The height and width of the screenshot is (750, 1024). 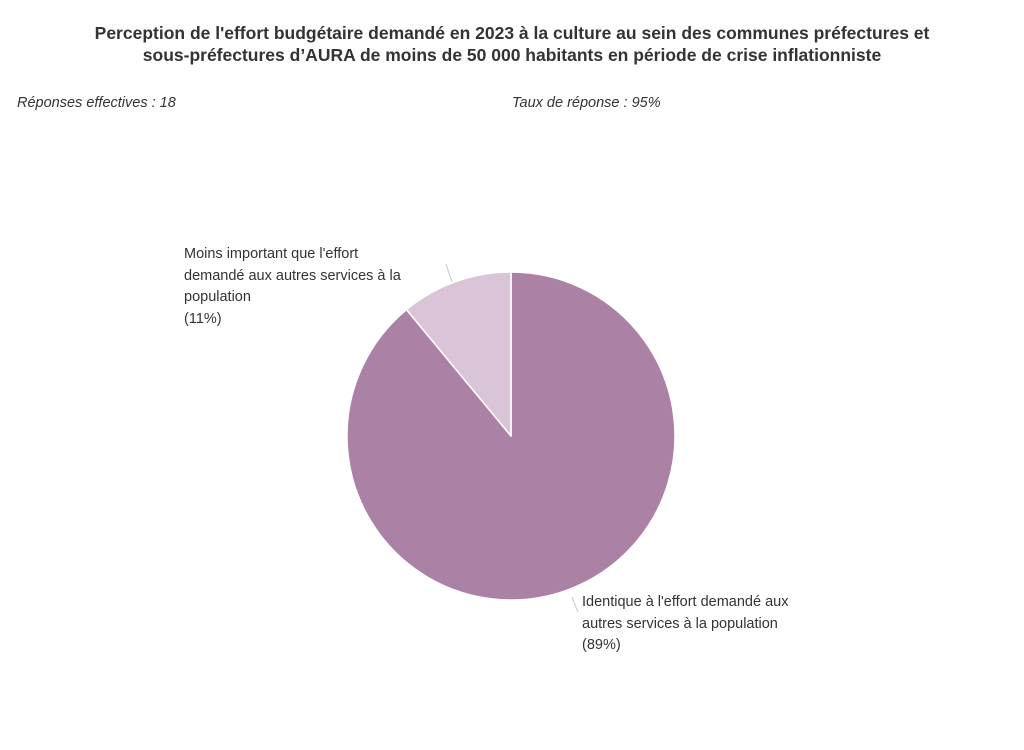 What do you see at coordinates (292, 320) in the screenshot?
I see `slice-label-percent: (11%)` at bounding box center [292, 320].